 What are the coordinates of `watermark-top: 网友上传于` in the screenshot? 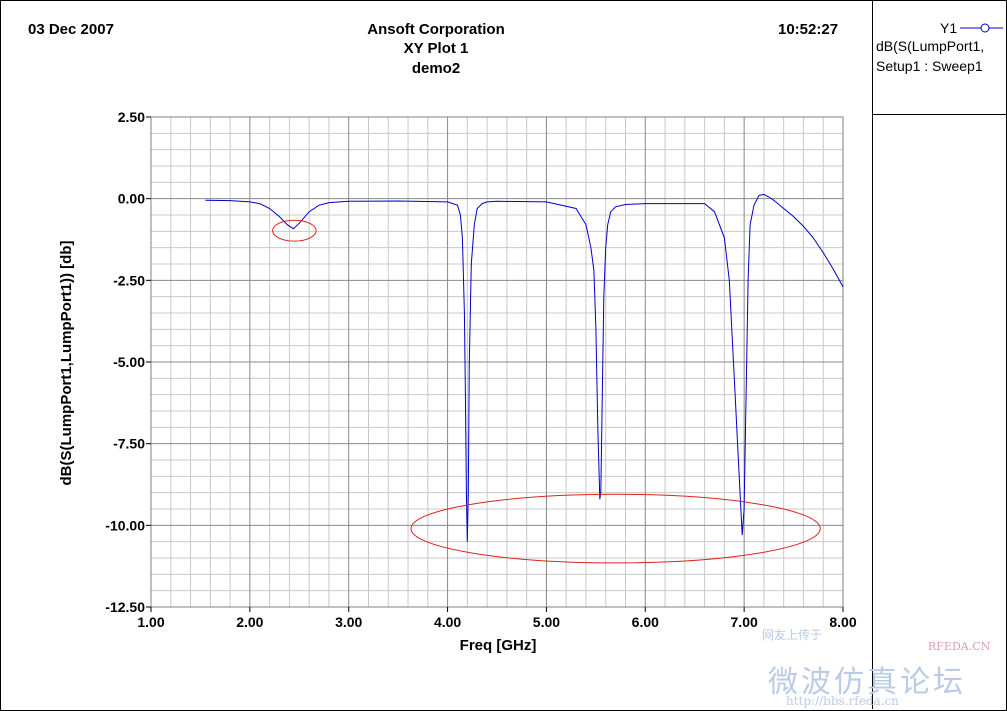 It's located at (792, 635).